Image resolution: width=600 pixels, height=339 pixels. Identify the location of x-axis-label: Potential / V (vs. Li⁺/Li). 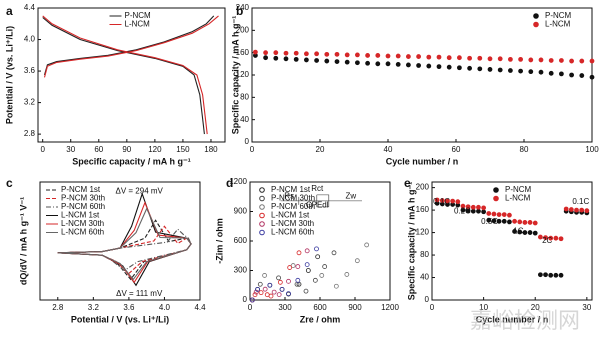
(120, 319).